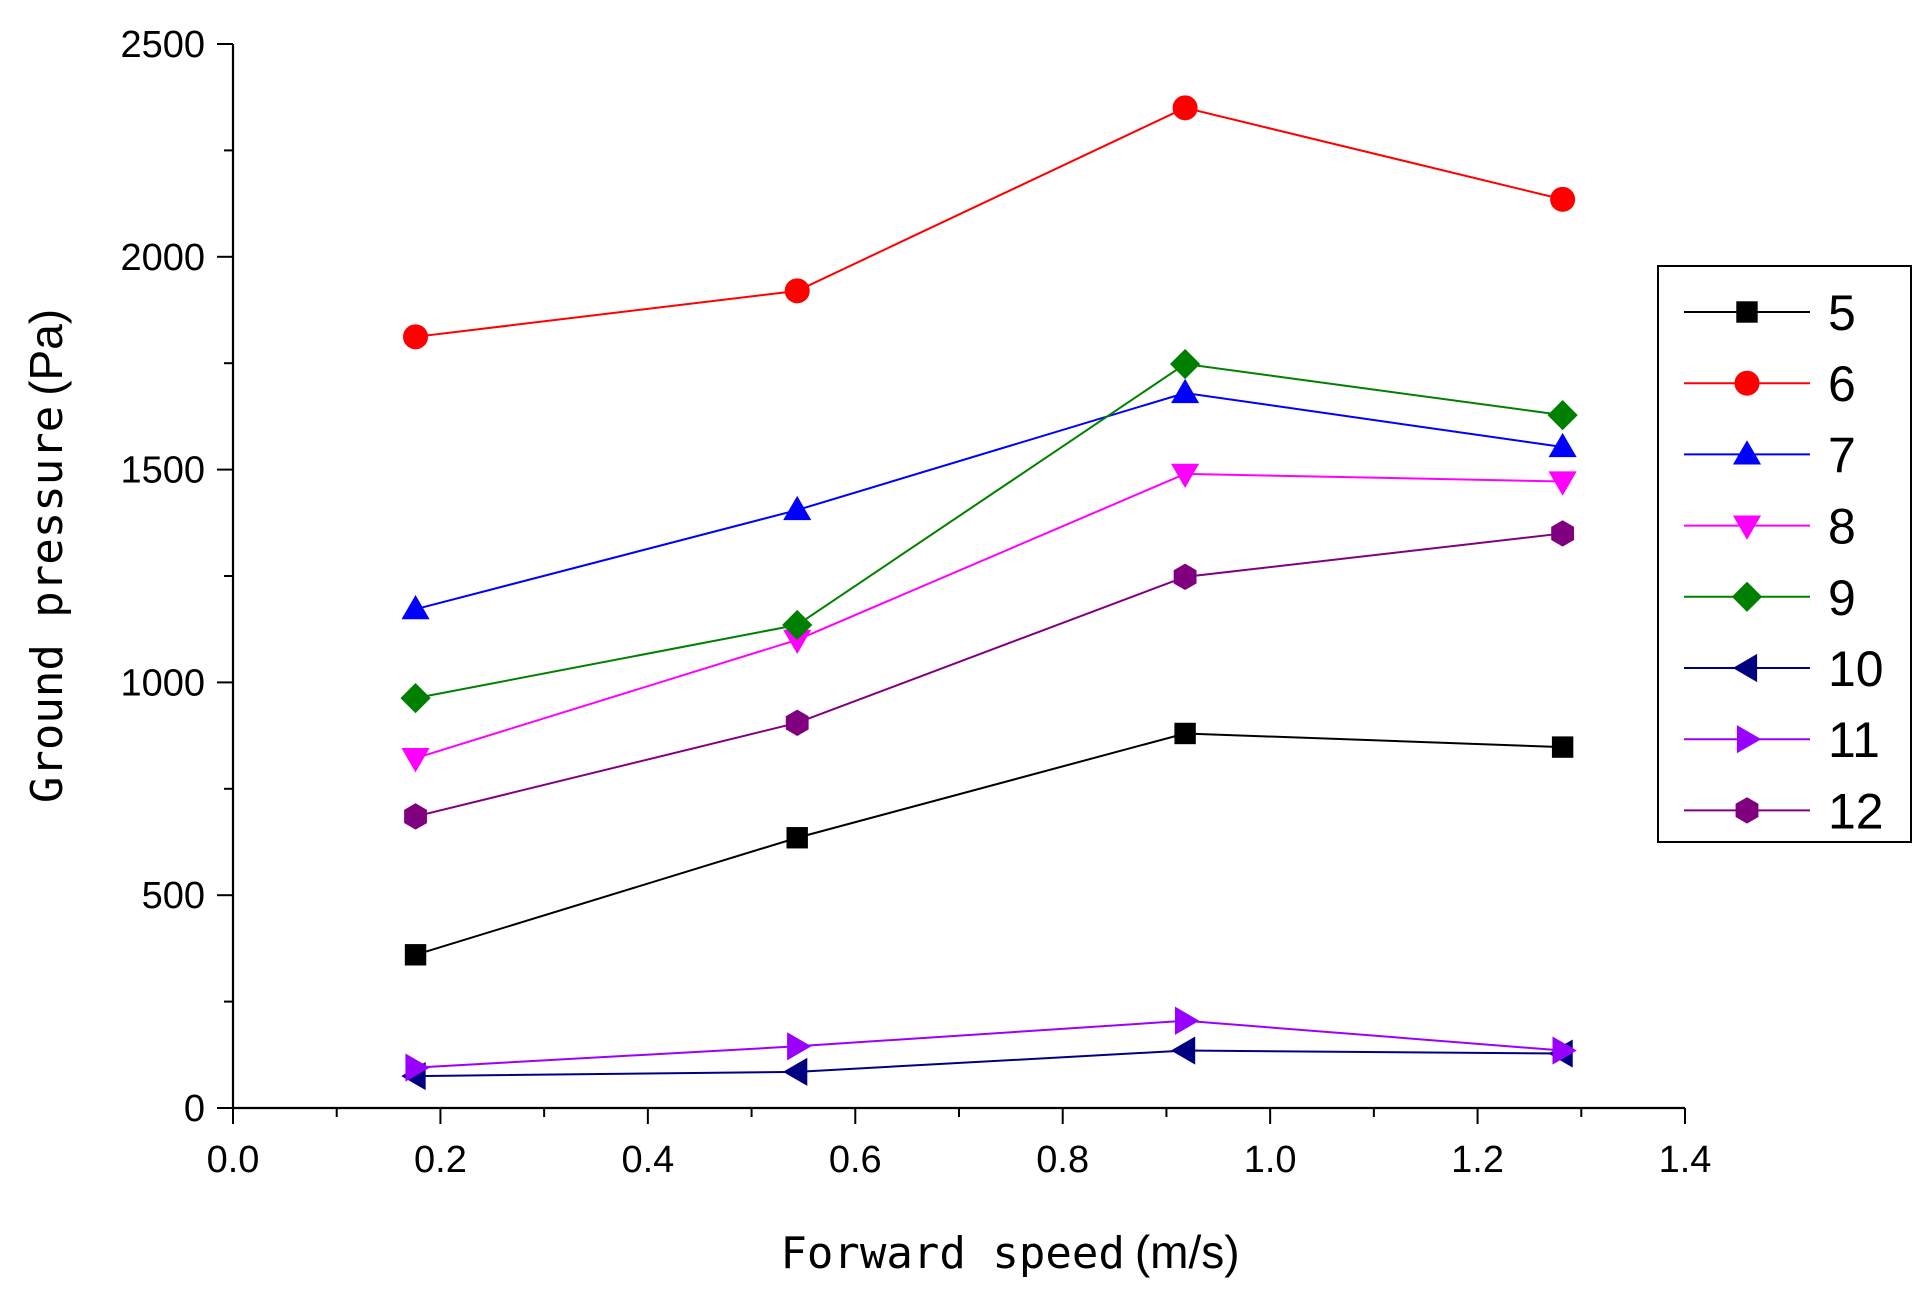 This screenshot has height=1307, width=1924. I want to click on legend-entry-7: 7, so click(1770, 455).